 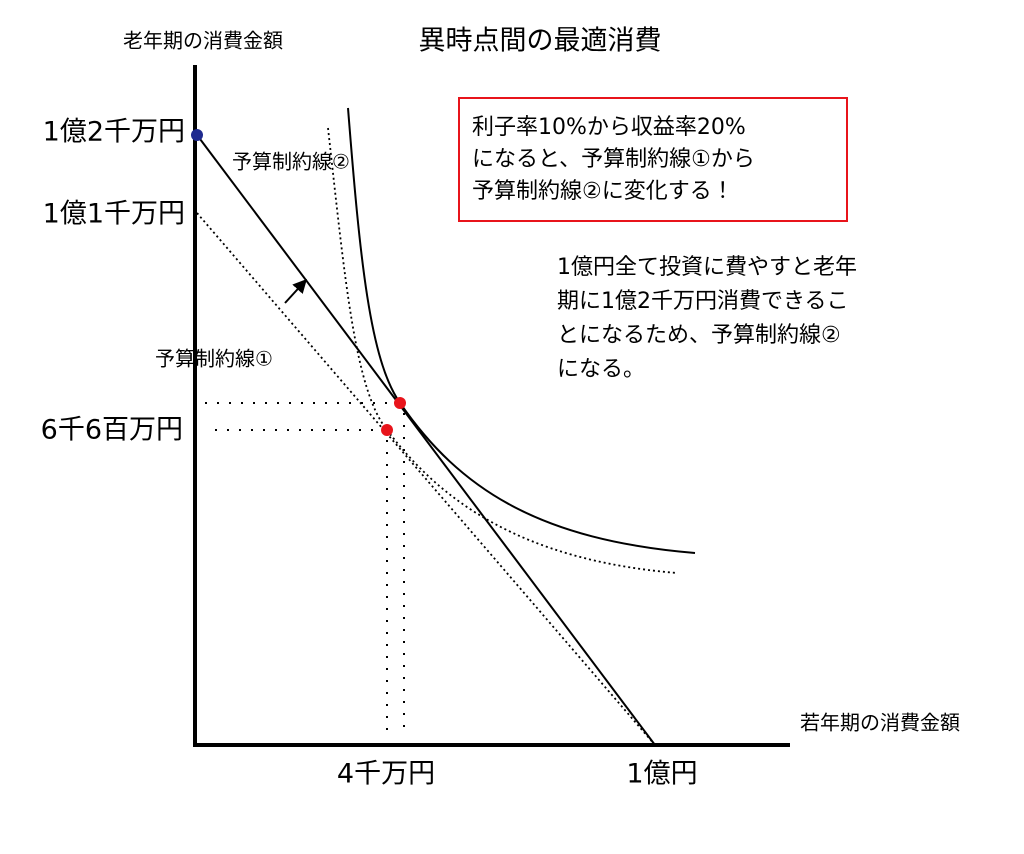 What do you see at coordinates (880, 723) in the screenshot?
I see `x-axis-label: 若年期の消費金額` at bounding box center [880, 723].